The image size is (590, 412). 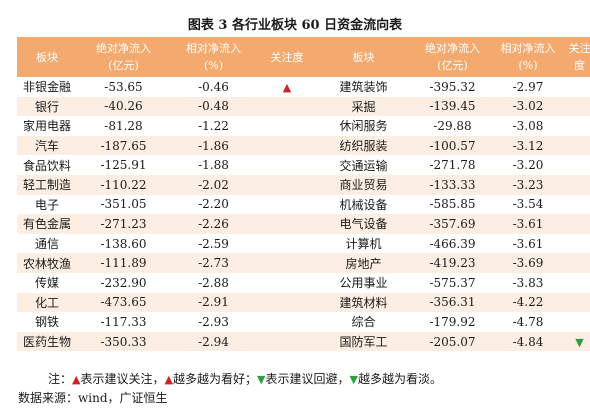 I want to click on cell-rel-flow: -2.94, so click(x=213, y=341).